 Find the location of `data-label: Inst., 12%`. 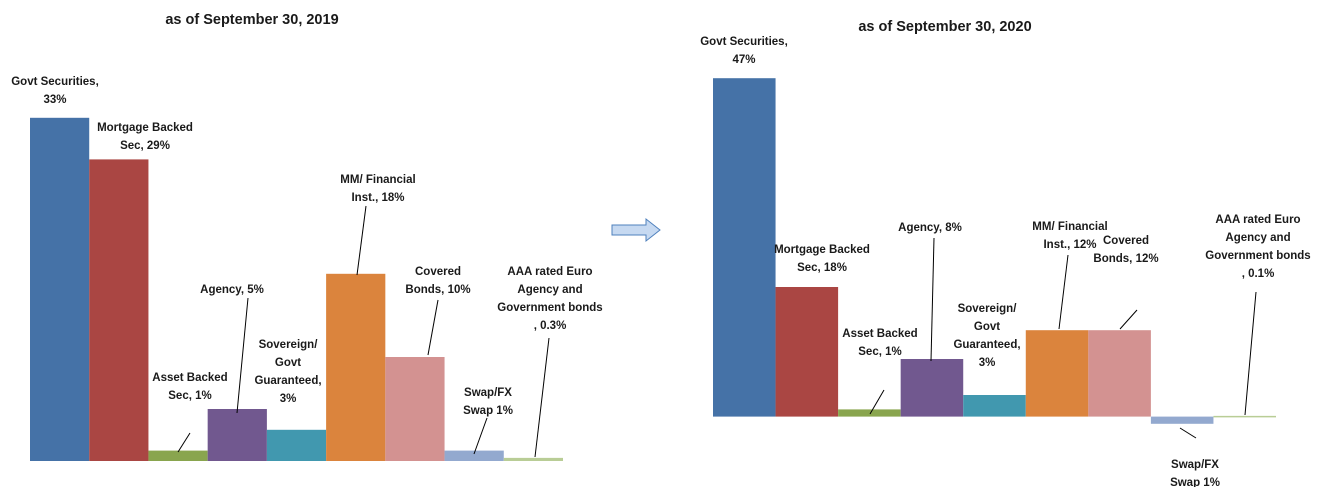

data-label: Inst., 12% is located at coordinates (1069, 245).